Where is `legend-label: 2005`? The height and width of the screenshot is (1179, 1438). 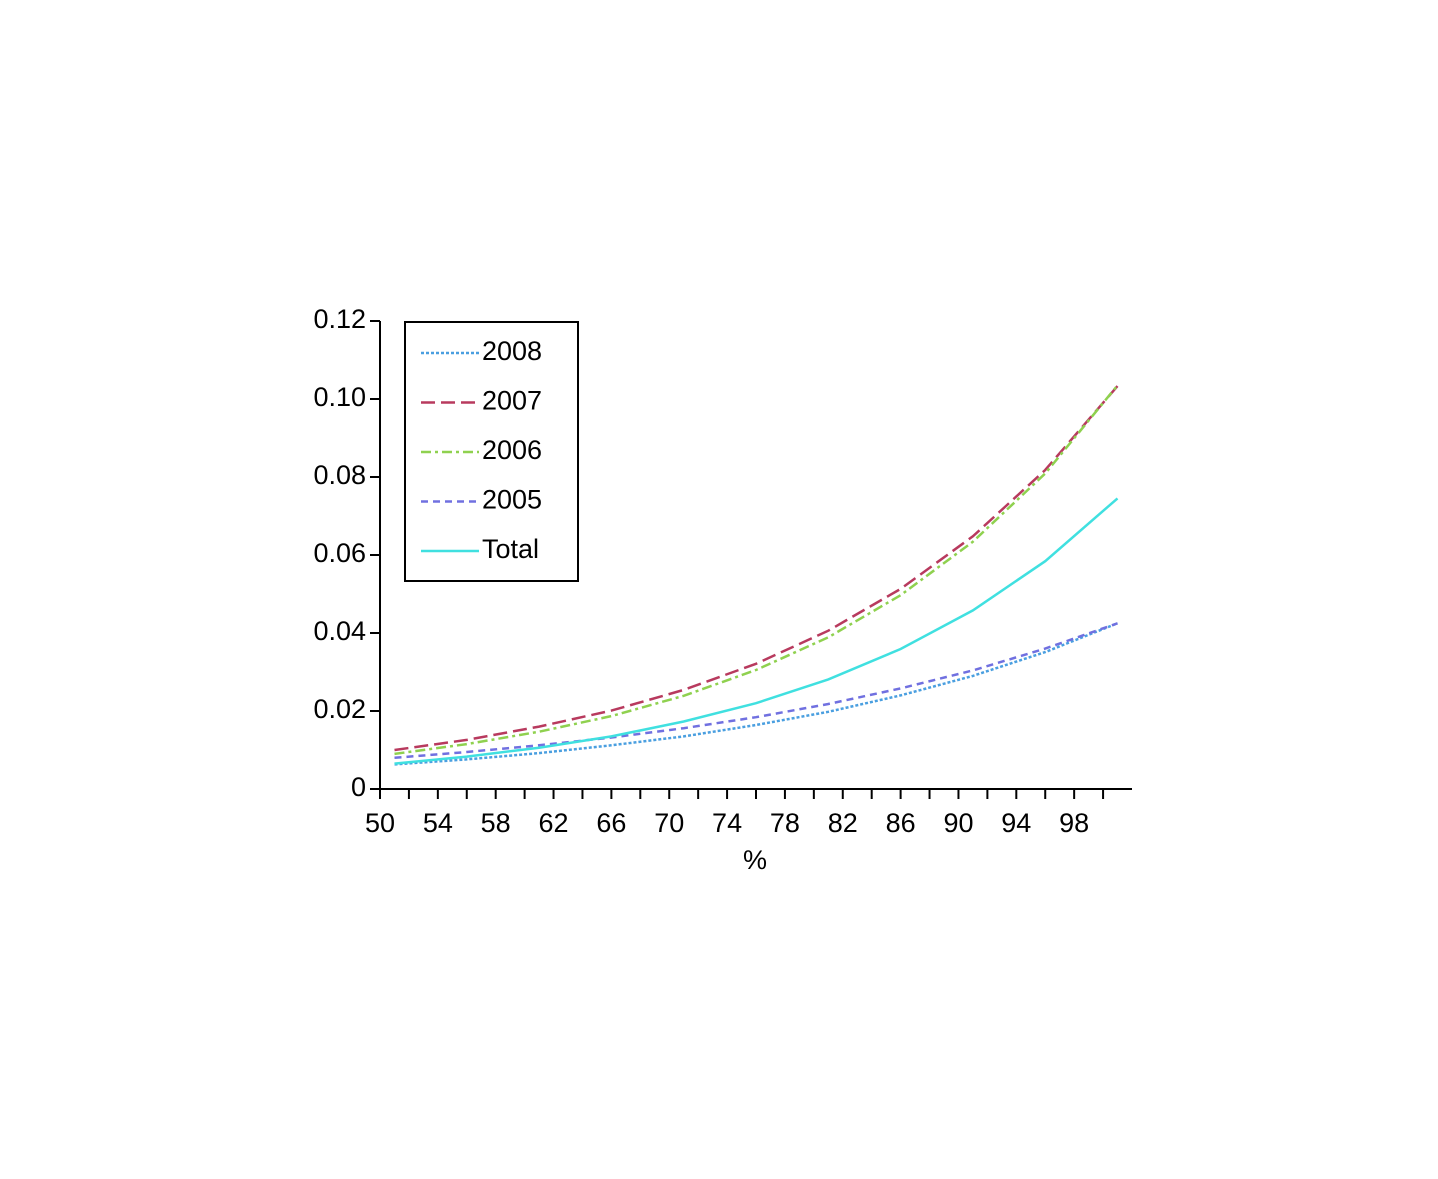
legend-label: 2005 is located at coordinates (512, 500).